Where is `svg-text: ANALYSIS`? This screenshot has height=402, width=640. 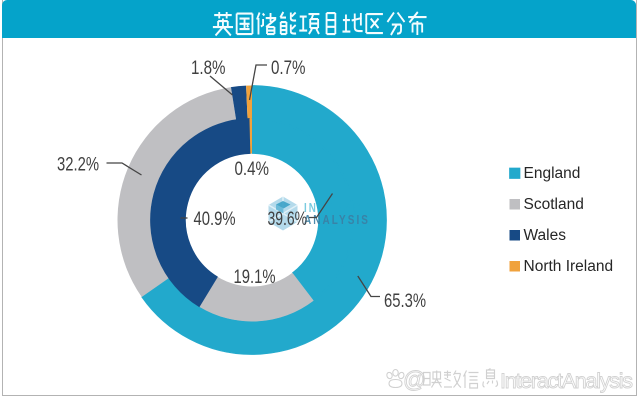 svg-text: ANALYSIS is located at coordinates (337, 219).